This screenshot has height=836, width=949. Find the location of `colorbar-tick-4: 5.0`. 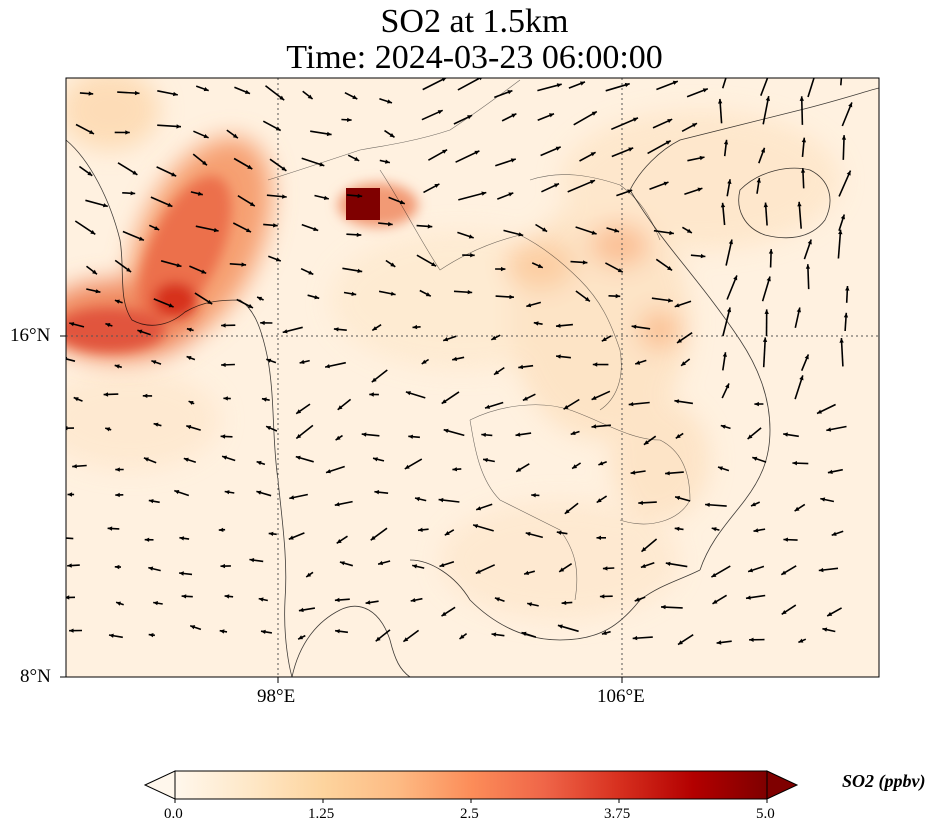

colorbar-tick-4: 5.0 is located at coordinates (765, 814).